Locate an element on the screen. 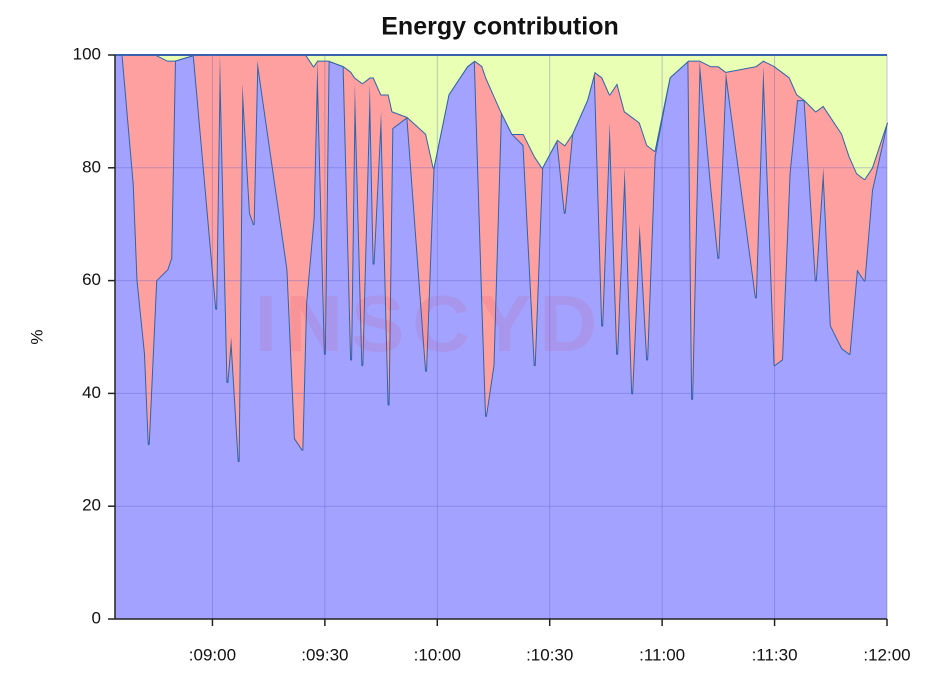 Image resolution: width=945 pixels, height=674 pixels. x-tick-label: :09:30 is located at coordinates (324, 654).